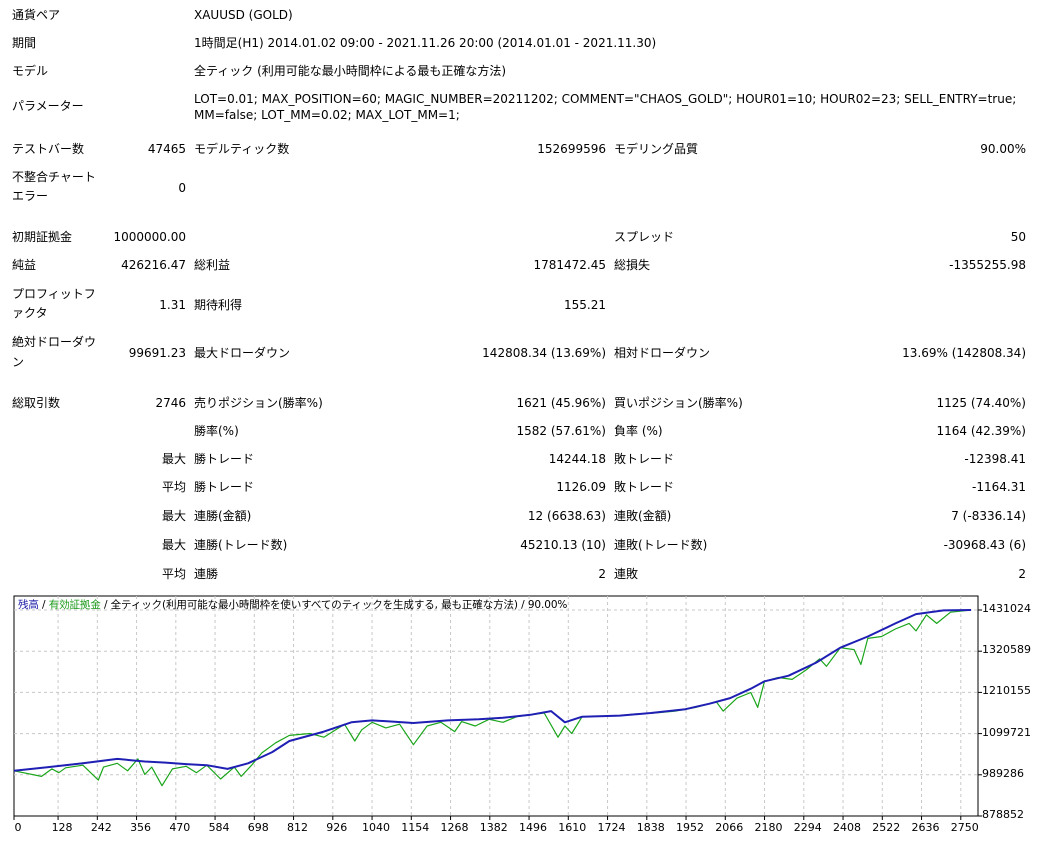  Describe the element at coordinates (644, 237) in the screenshot. I see `spread-label: スプレッド` at that location.